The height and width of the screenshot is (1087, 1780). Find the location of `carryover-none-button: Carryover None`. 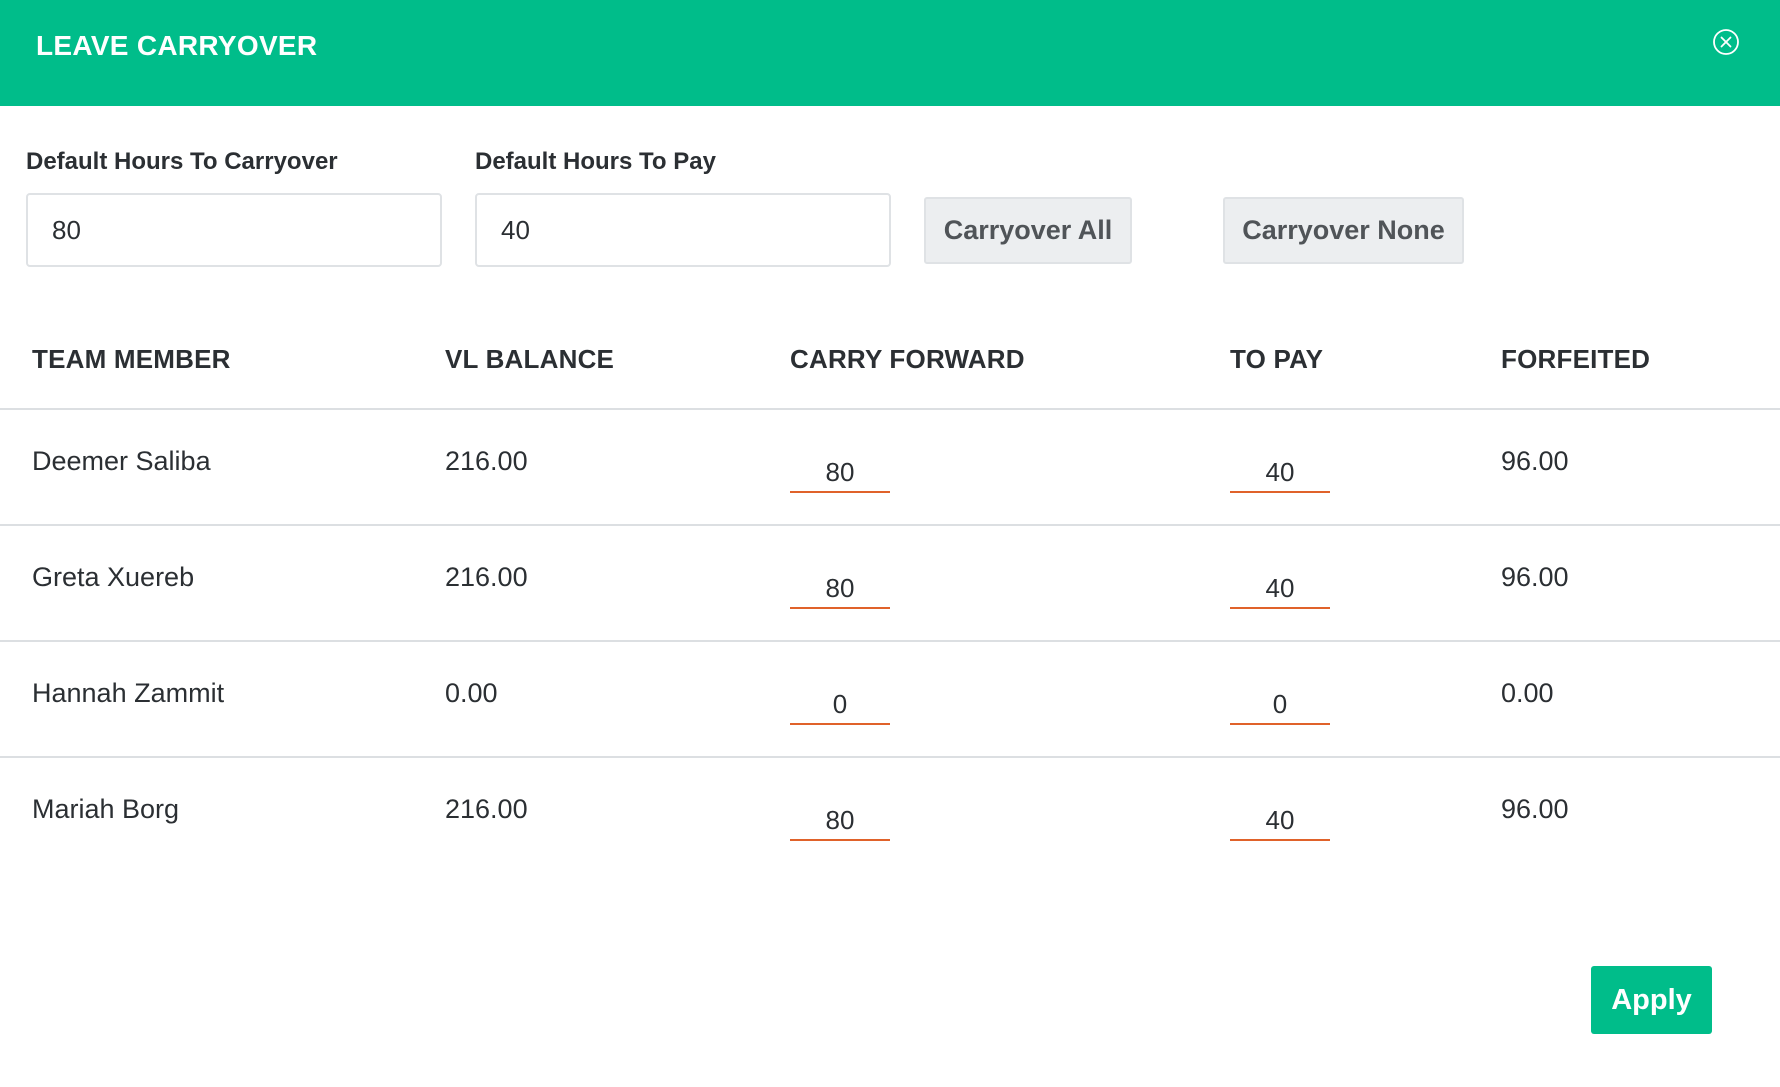

carryover-none-button: Carryover None is located at coordinates (1343, 230).